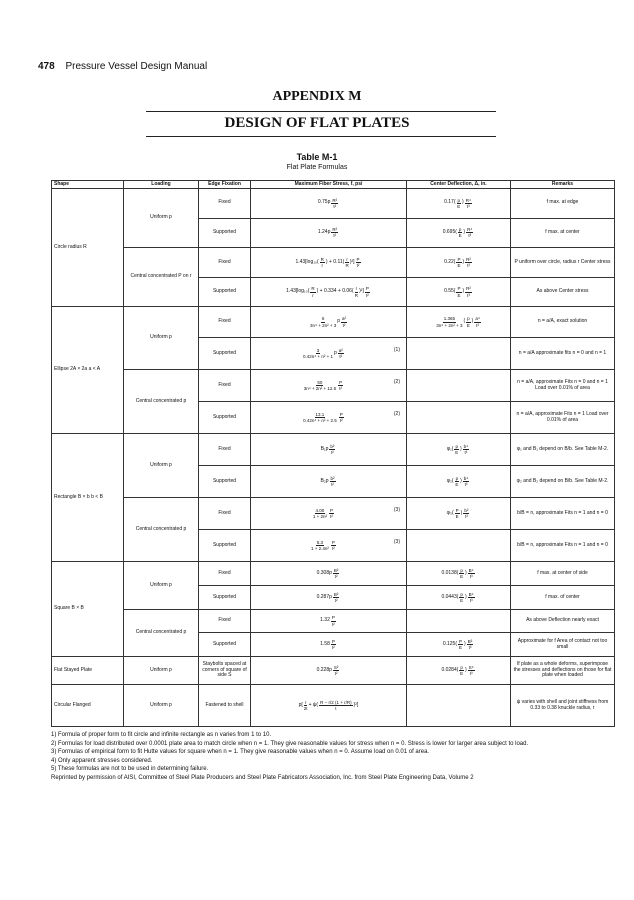 The width and height of the screenshot is (634, 900). Describe the element at coordinates (328, 184) in the screenshot. I see `header-max-fiber-stress: Maximum Fiber Stress, f, psi` at that location.